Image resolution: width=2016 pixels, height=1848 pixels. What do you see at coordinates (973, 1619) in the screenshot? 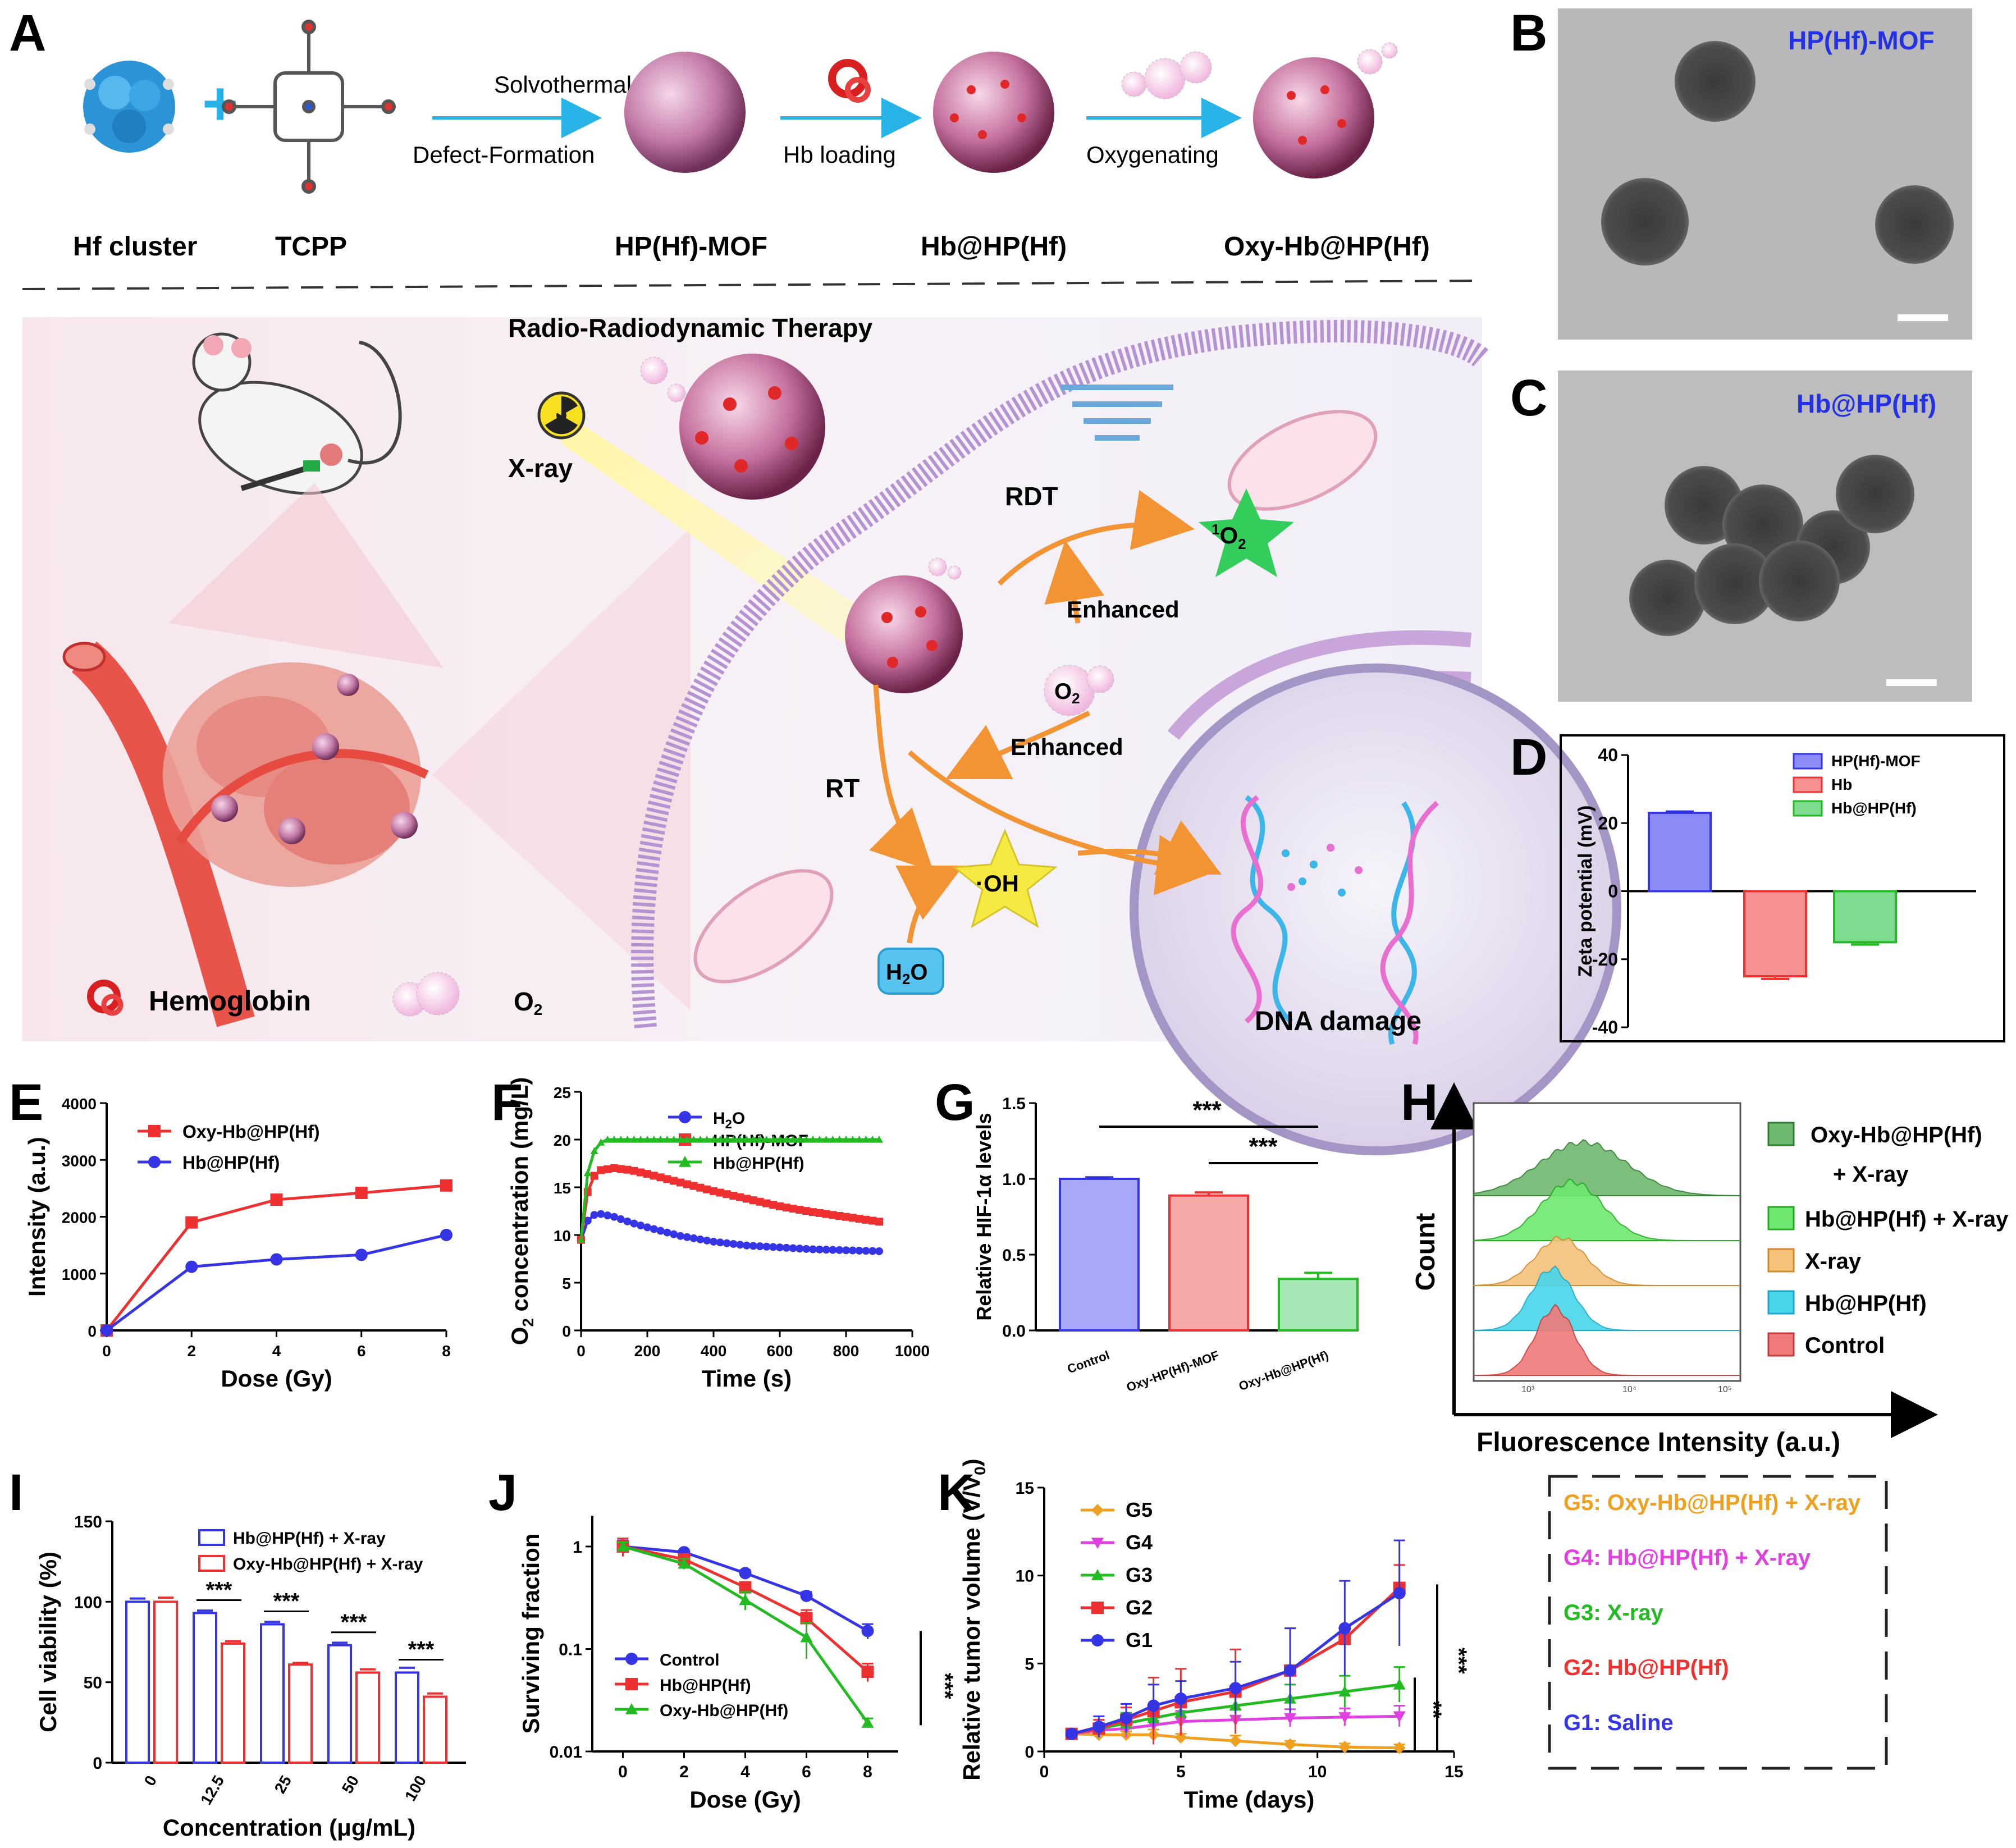
I see `y-axis-label: Relative tumor volume (V/V0)` at bounding box center [973, 1619].